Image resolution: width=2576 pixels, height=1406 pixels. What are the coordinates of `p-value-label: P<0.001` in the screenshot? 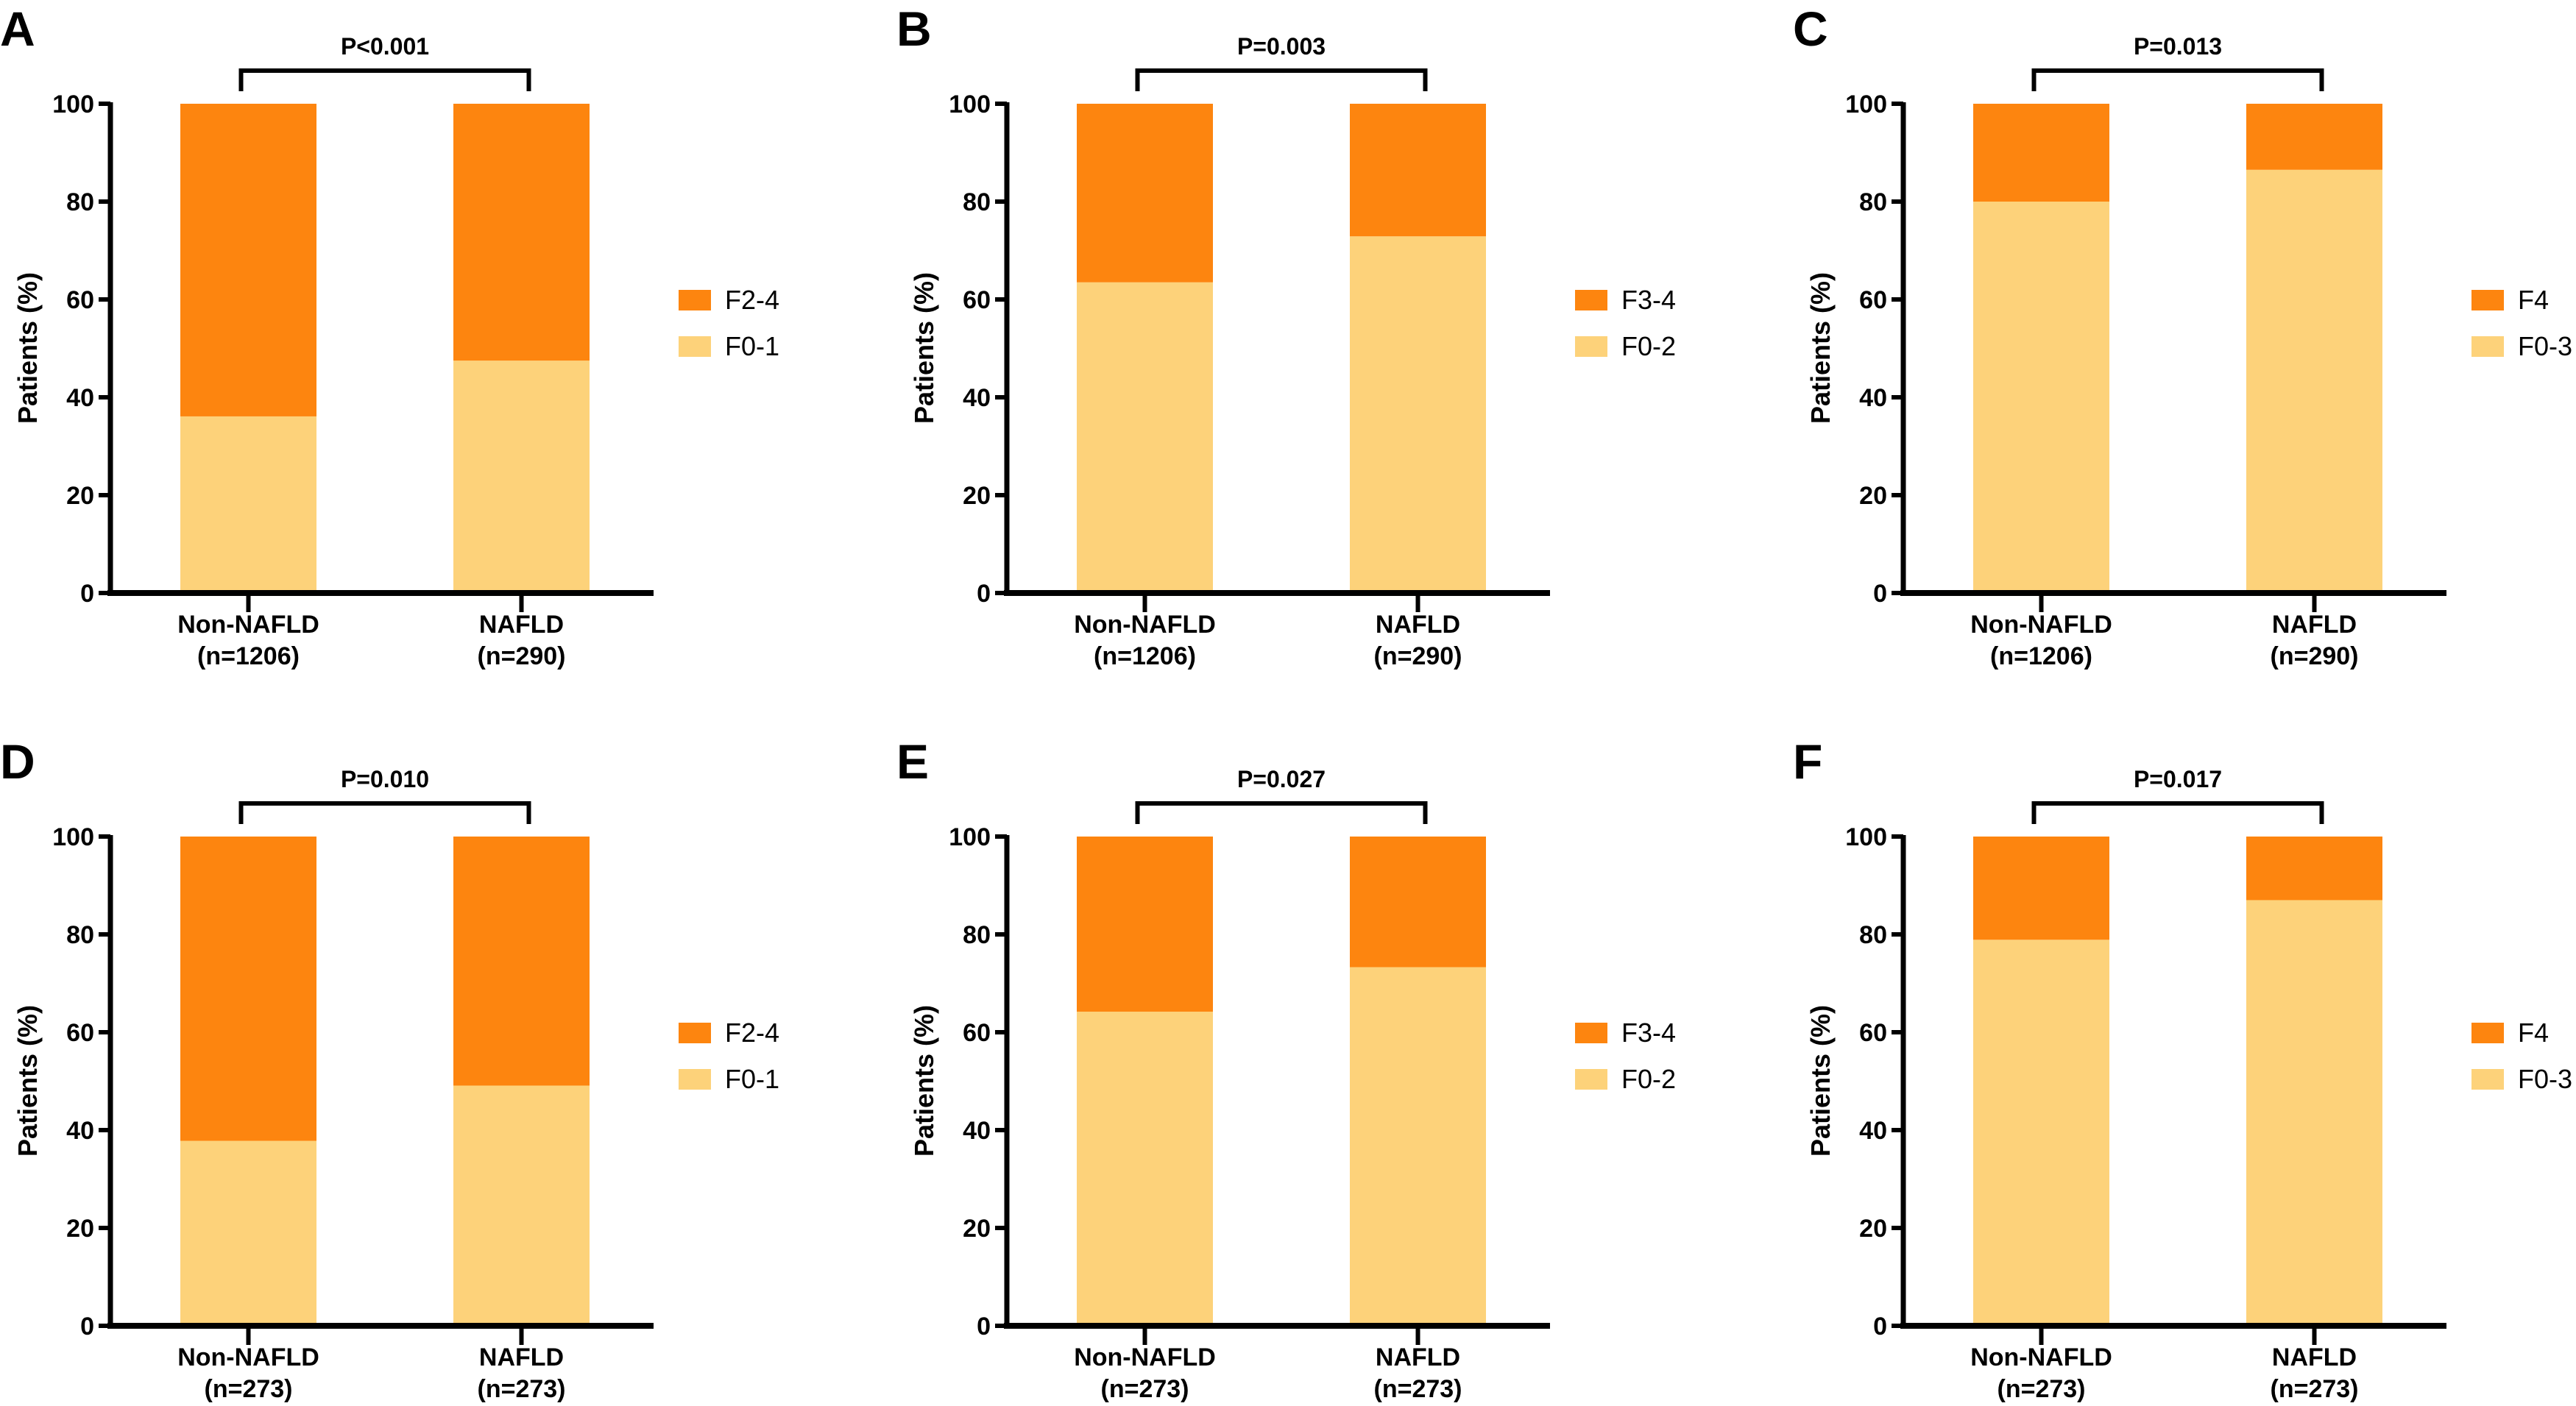 It's located at (385, 46).